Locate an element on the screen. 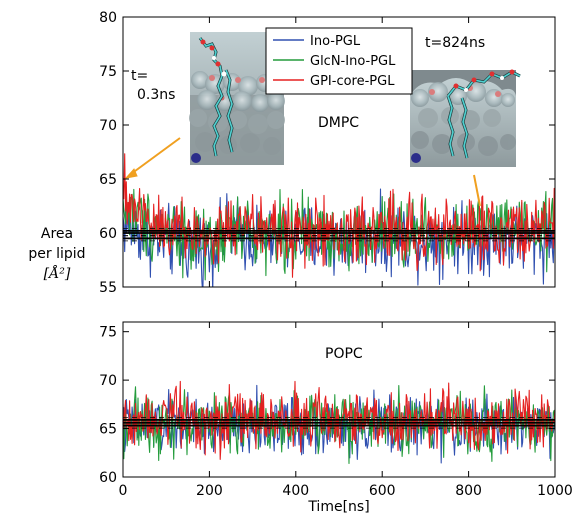 The image size is (573, 519). legend-label-ino-pgl: Ino-PGL is located at coordinates (335, 41).